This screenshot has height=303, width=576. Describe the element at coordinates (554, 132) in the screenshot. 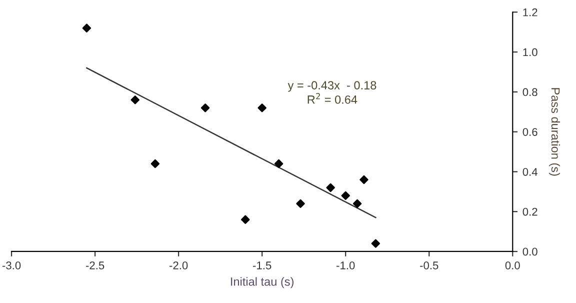

I see `y-axis-title: Pass duration (s)` at that location.